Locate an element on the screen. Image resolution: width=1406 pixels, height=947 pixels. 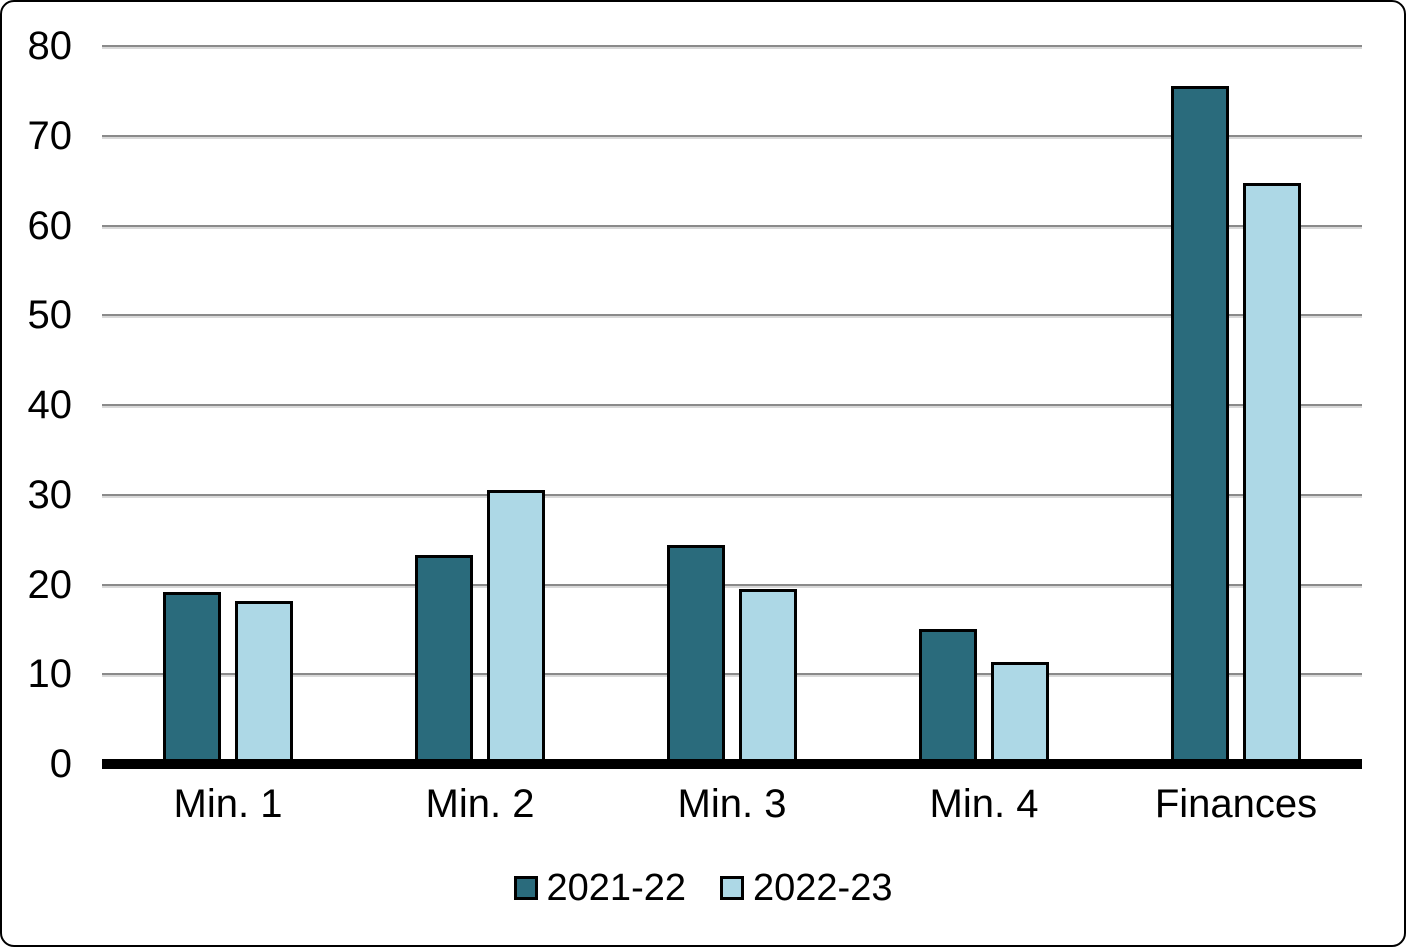
y-tick-label-0: 0 is located at coordinates (60, 764).